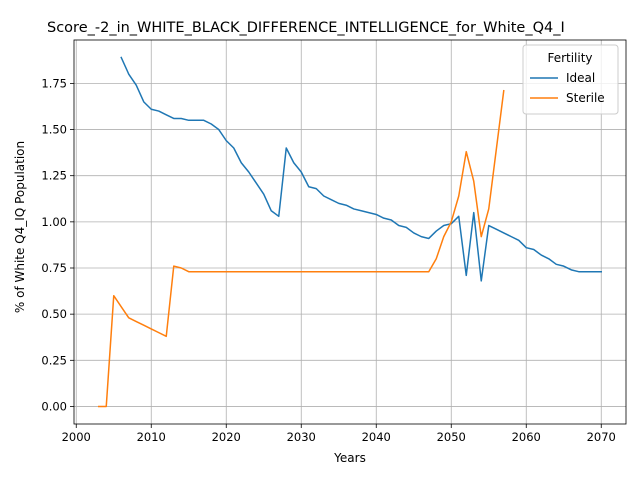  Describe the element at coordinates (54, 83) in the screenshot. I see `y-tick-label: 1.75` at that location.